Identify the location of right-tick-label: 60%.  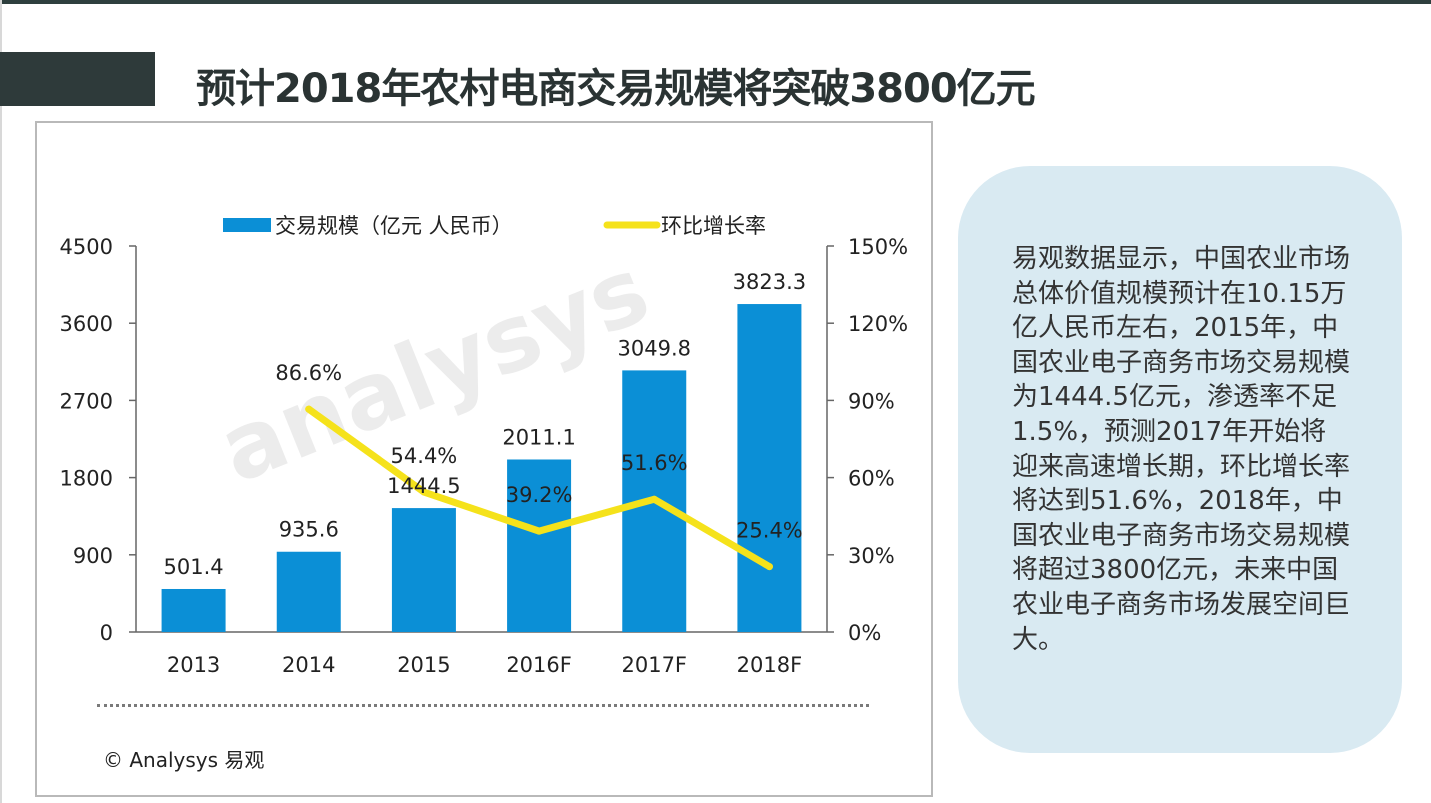
(871, 479).